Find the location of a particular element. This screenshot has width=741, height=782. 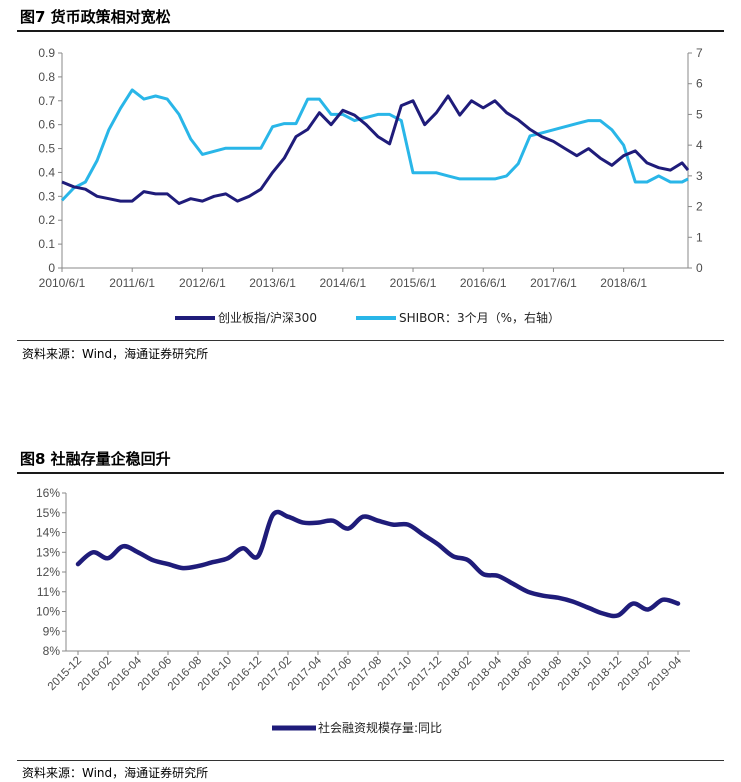

fig7-right-tick-label: 6 is located at coordinates (699, 84).